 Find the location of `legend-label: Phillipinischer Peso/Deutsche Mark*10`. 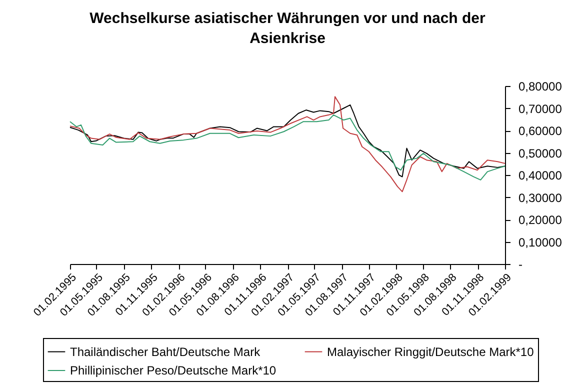

legend-label: Phillipinischer Peso/Deutsche Mark*10 is located at coordinates (173, 371).